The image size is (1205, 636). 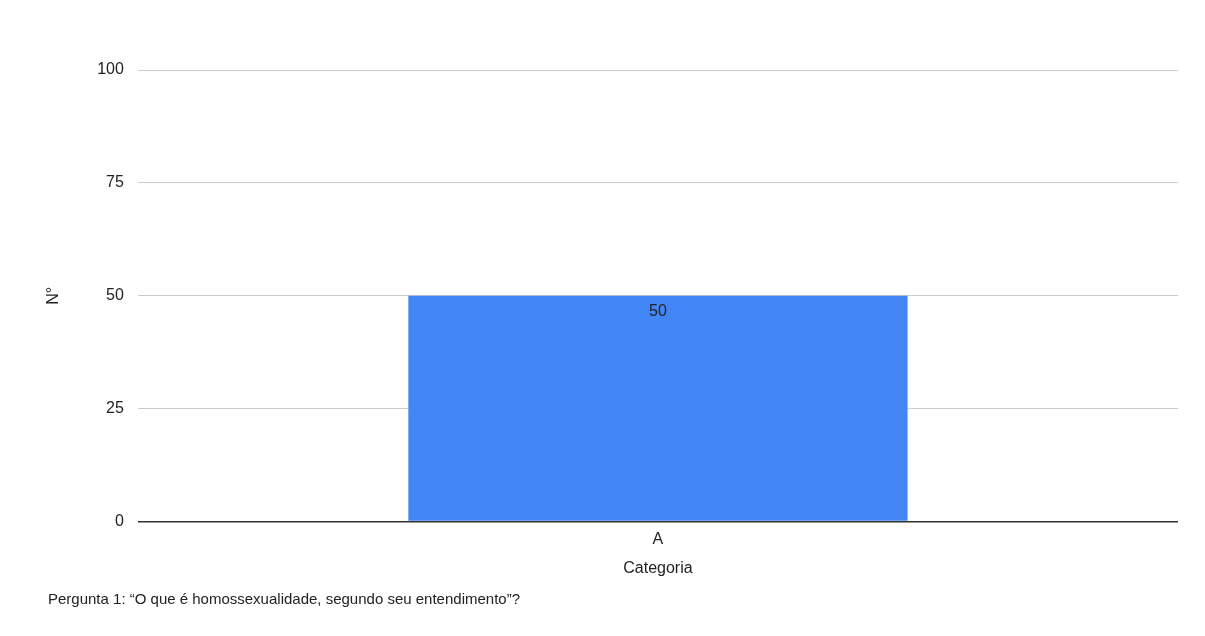 What do you see at coordinates (119, 521) in the screenshot?
I see `y-tick-label: 0` at bounding box center [119, 521].